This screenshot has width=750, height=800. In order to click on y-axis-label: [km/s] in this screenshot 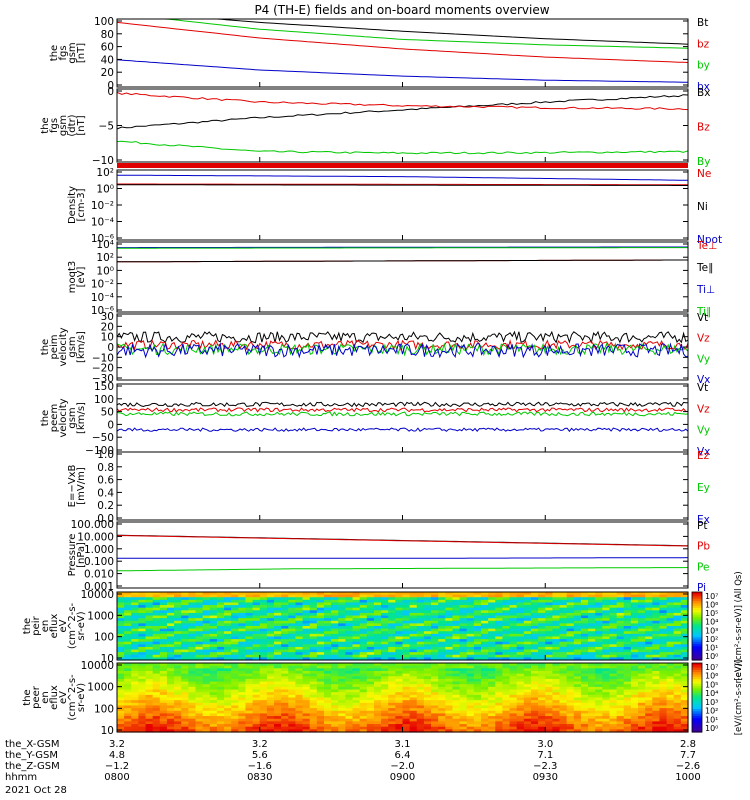, I will do `click(81, 418)`.